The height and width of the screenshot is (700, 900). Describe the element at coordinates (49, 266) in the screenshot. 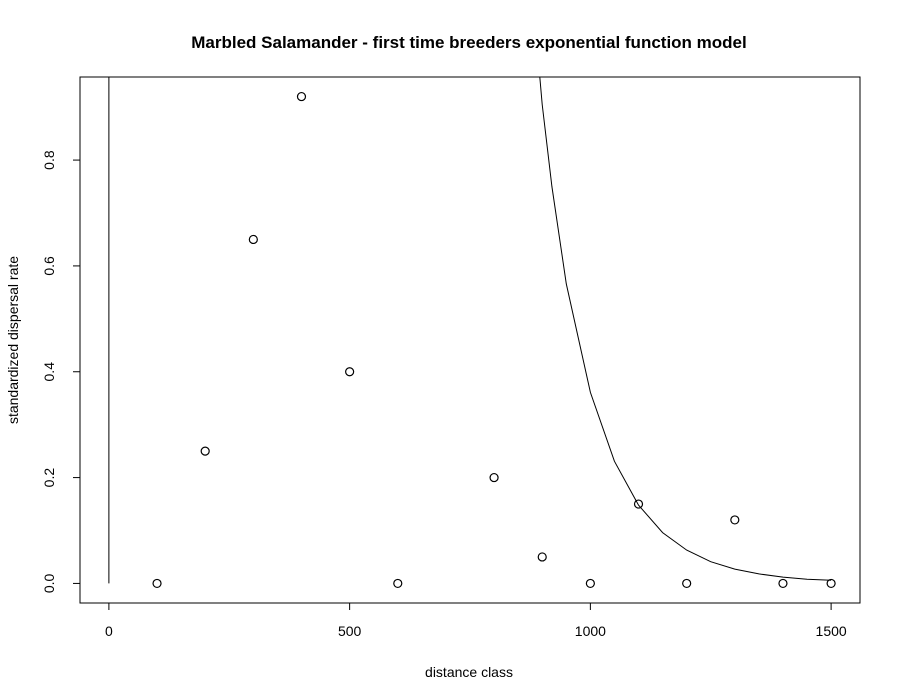

I see `y-tick-label: 0.6` at that location.